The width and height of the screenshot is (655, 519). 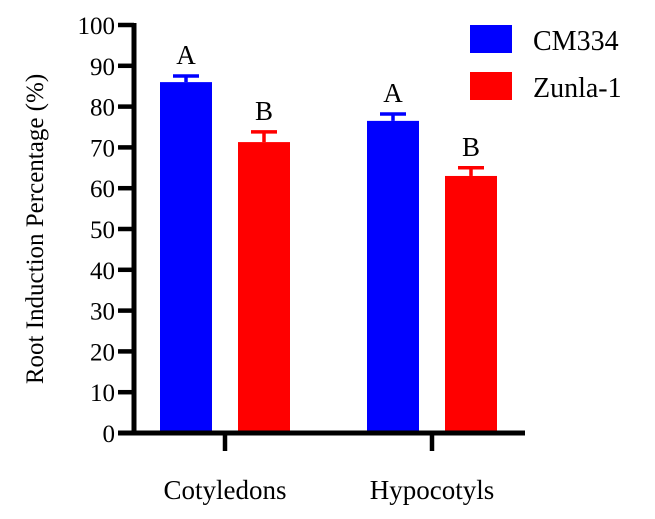 What do you see at coordinates (491, 39) in the screenshot?
I see `legend-swatch-cm334` at bounding box center [491, 39].